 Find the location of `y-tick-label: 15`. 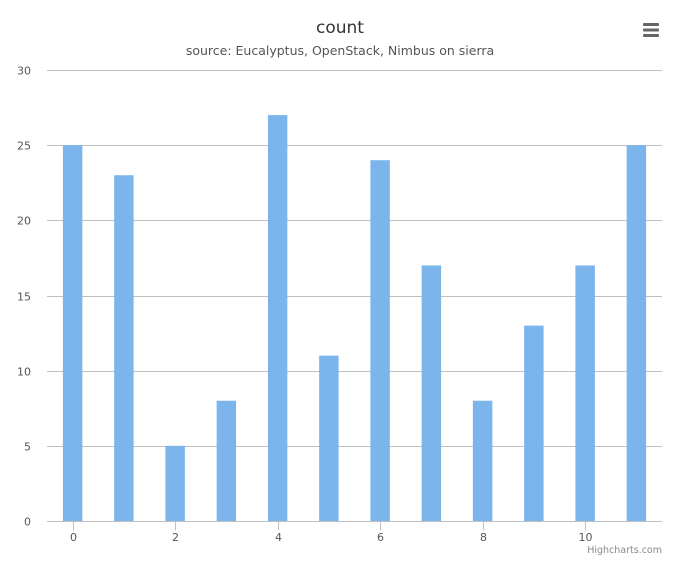

y-tick-label: 15 is located at coordinates (24, 297).